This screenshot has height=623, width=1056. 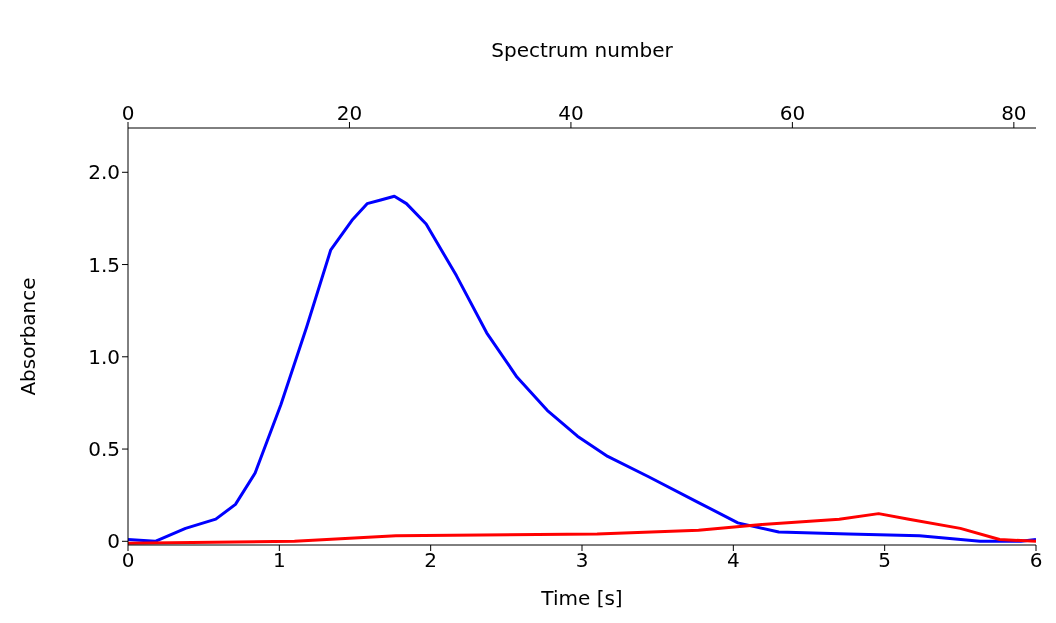 What do you see at coordinates (1014, 113) in the screenshot?
I see `x2-tick-label: 80` at bounding box center [1014, 113].